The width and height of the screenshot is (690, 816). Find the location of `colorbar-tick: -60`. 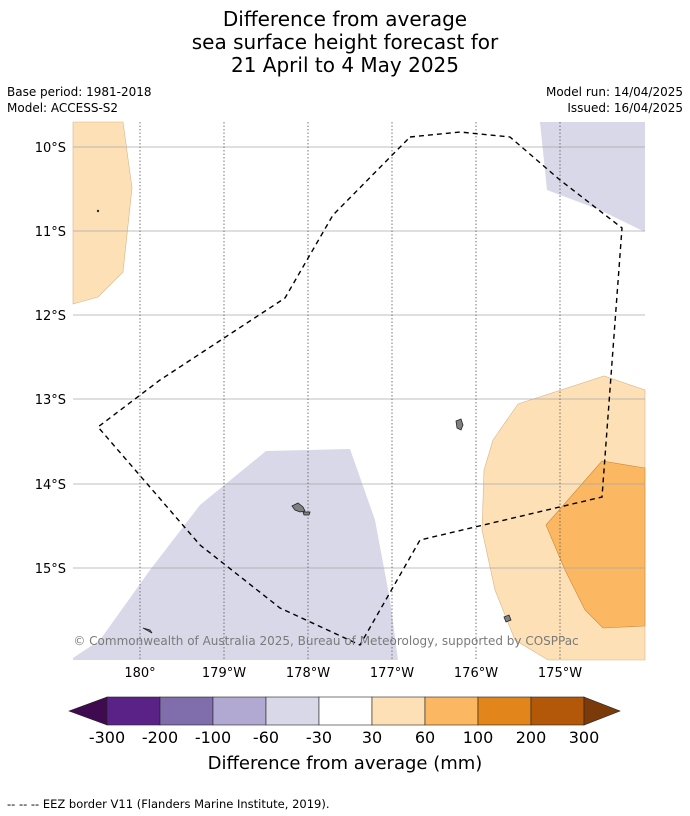

colorbar-tick: -60 is located at coordinates (266, 737).